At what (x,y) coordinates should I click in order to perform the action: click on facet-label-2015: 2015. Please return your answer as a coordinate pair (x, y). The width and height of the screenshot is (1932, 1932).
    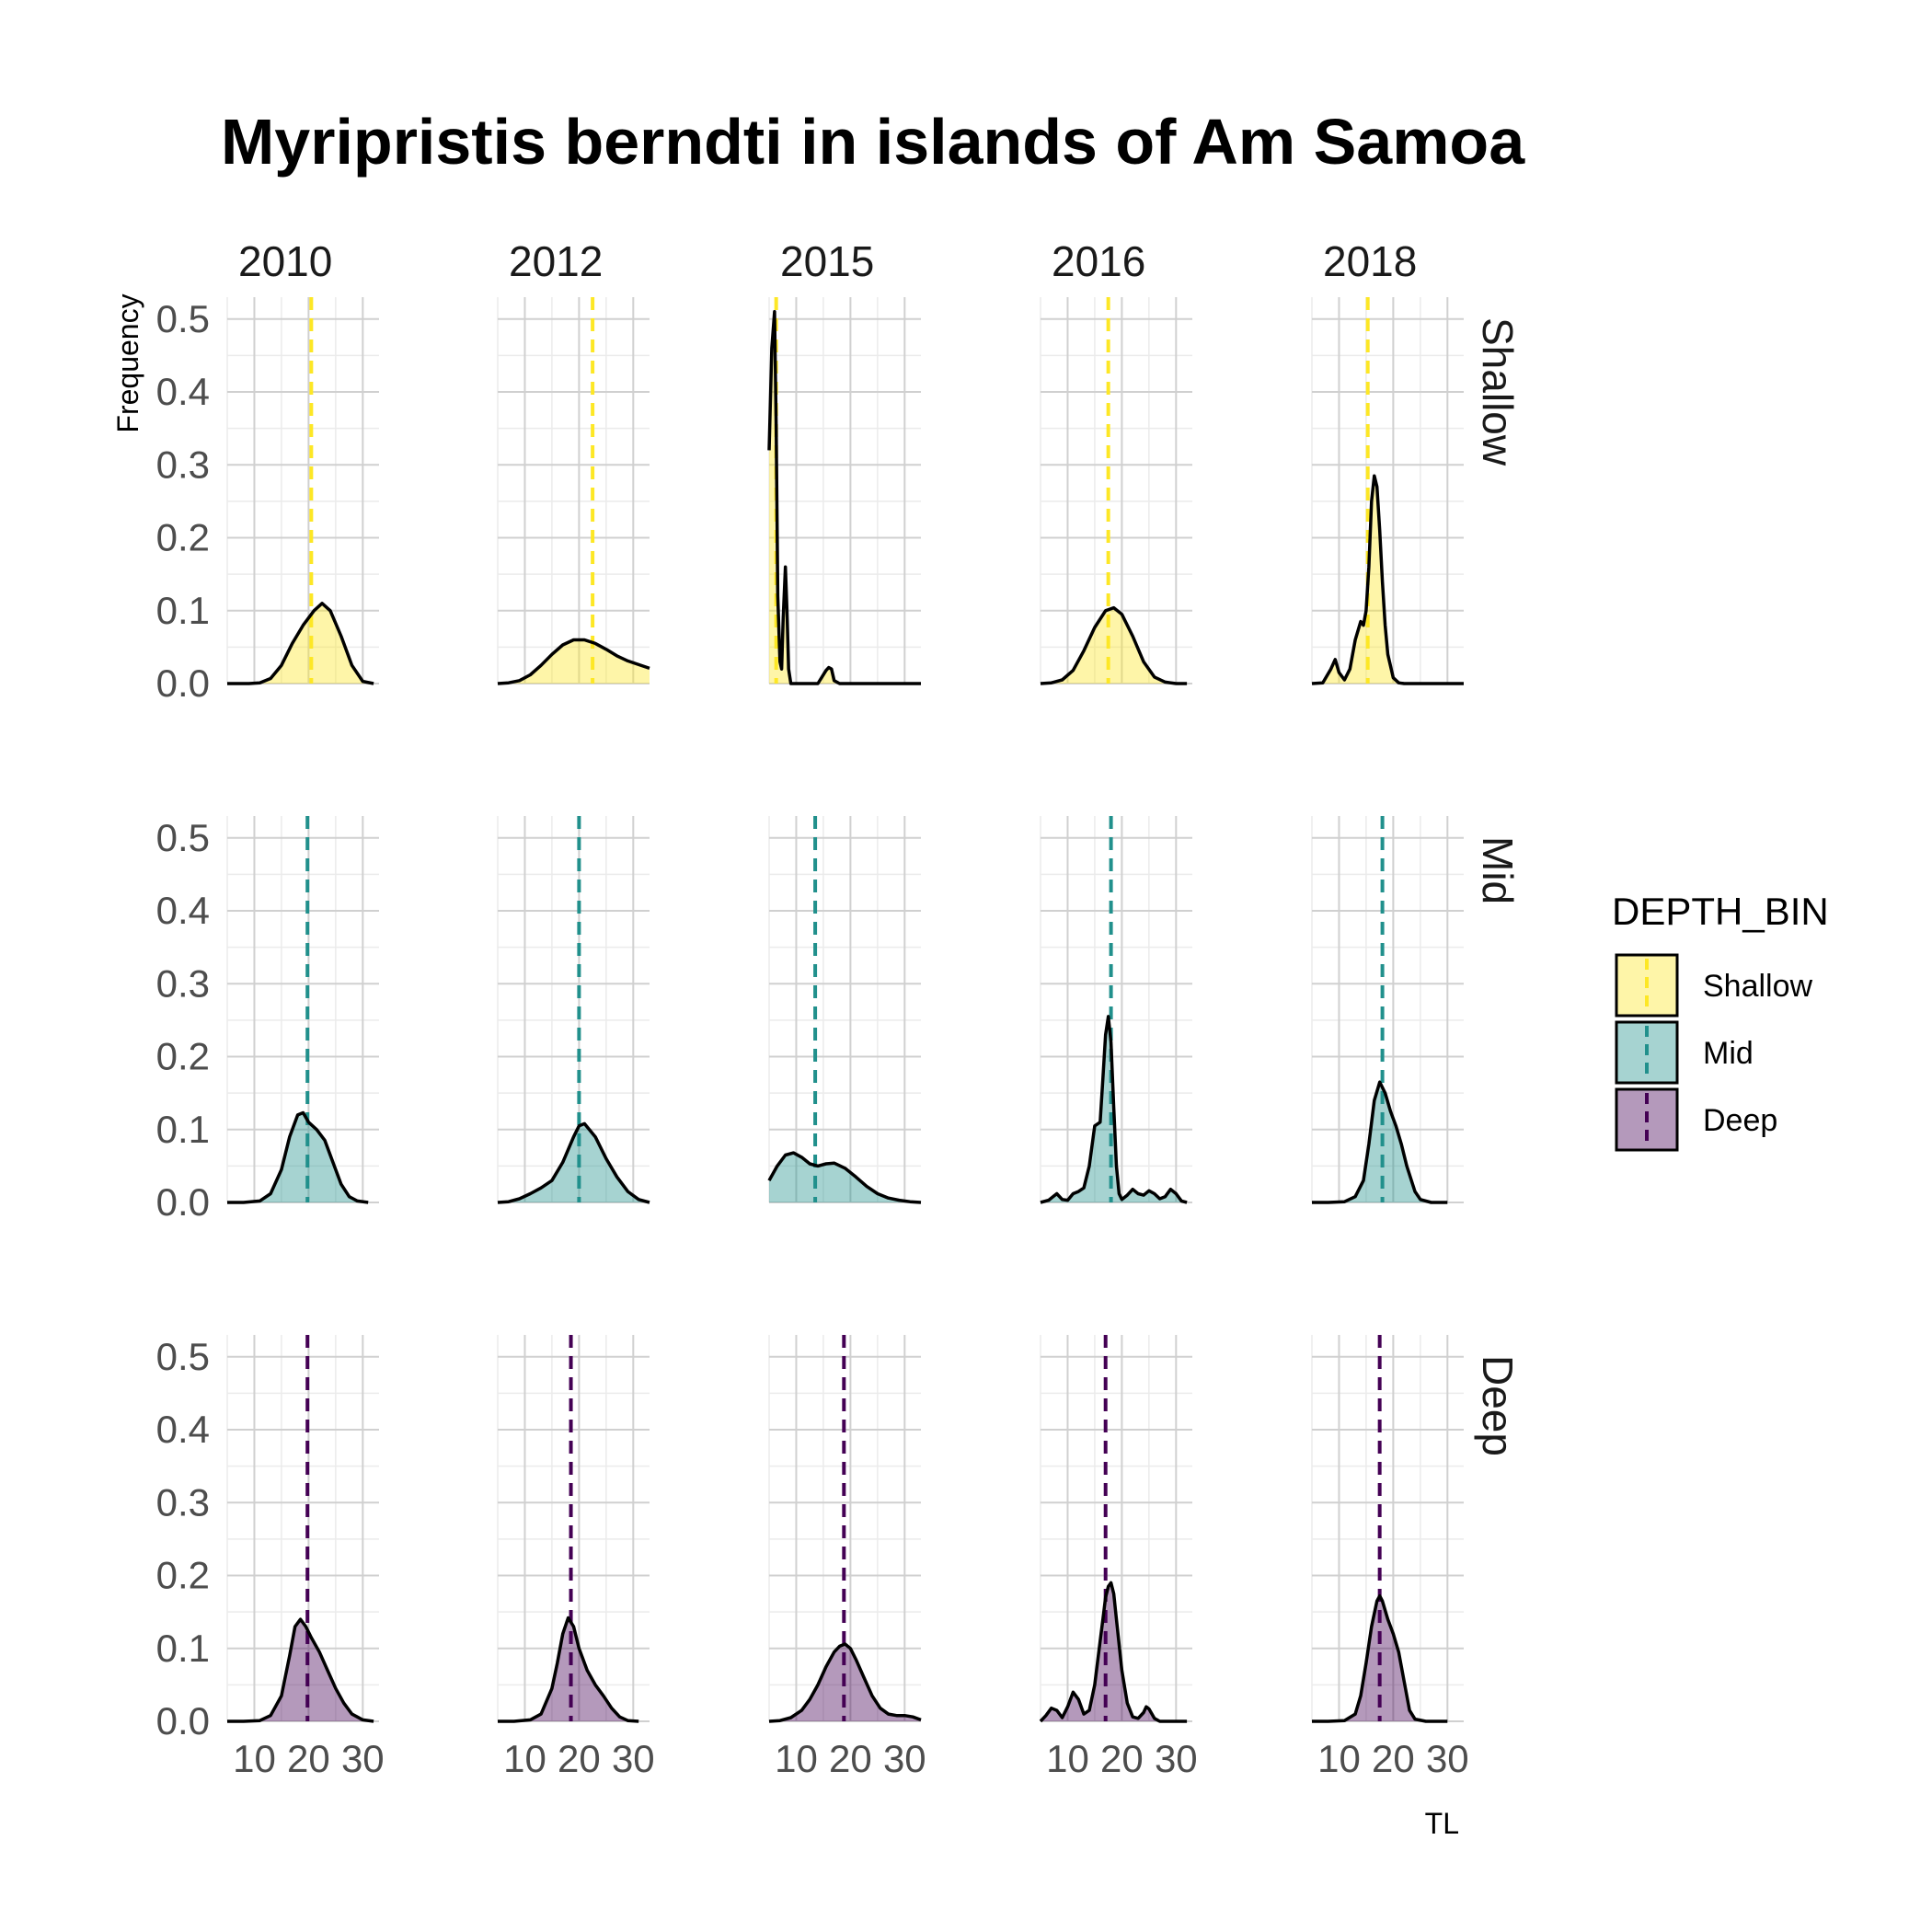
    Looking at the image, I should click on (827, 261).